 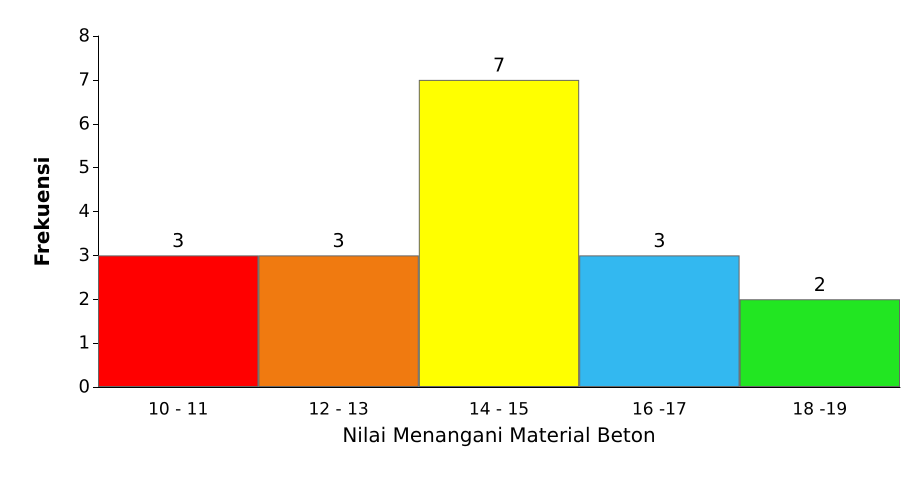 I want to click on x-tick-label: 10 - 11, so click(x=178, y=410).